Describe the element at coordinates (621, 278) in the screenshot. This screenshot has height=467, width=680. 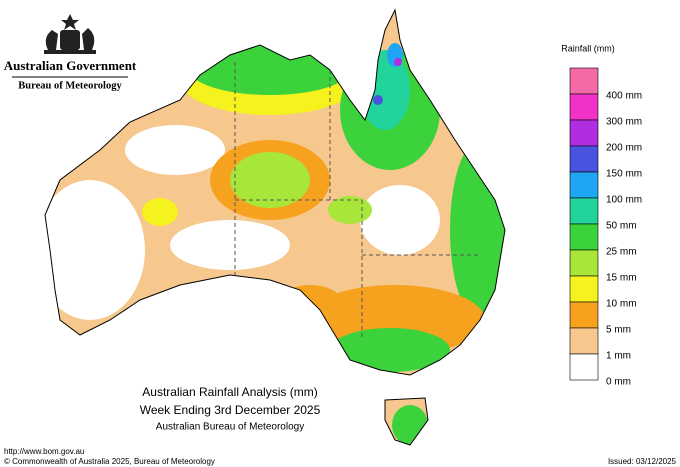
I see `legend-label: 15 mm` at that location.